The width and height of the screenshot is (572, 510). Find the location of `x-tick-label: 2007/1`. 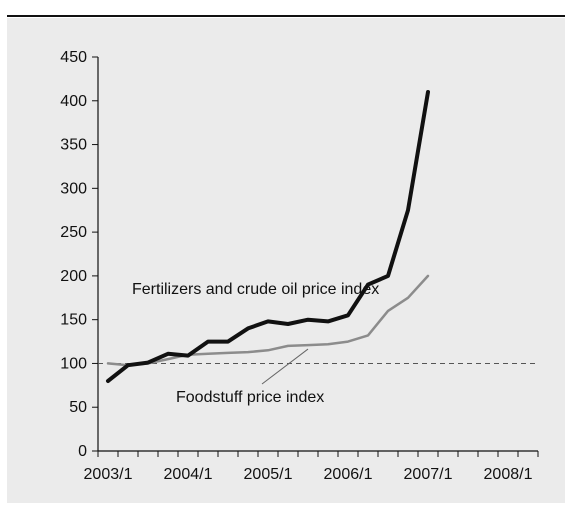

x-tick-label: 2007/1 is located at coordinates (428, 474).